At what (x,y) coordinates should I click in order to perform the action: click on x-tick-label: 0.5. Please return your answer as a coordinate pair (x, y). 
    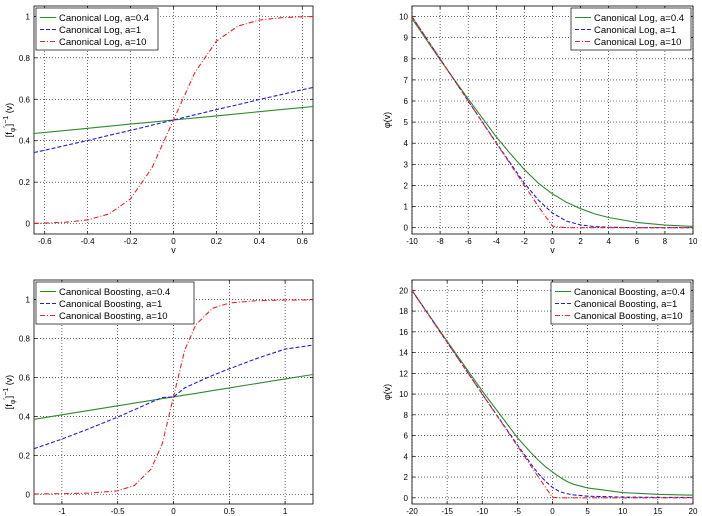
    Looking at the image, I should click on (230, 511).